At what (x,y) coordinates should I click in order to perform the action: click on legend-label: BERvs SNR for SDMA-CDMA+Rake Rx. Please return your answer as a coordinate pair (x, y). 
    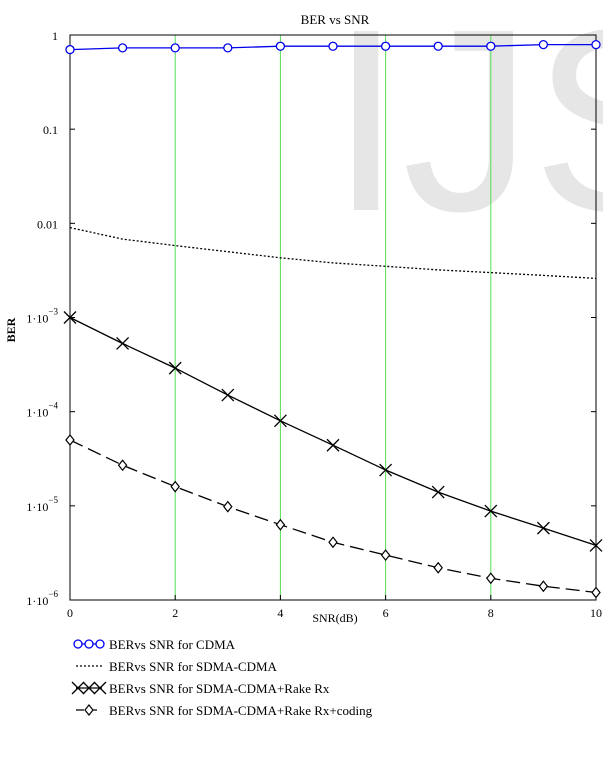
    Looking at the image, I should click on (219, 688).